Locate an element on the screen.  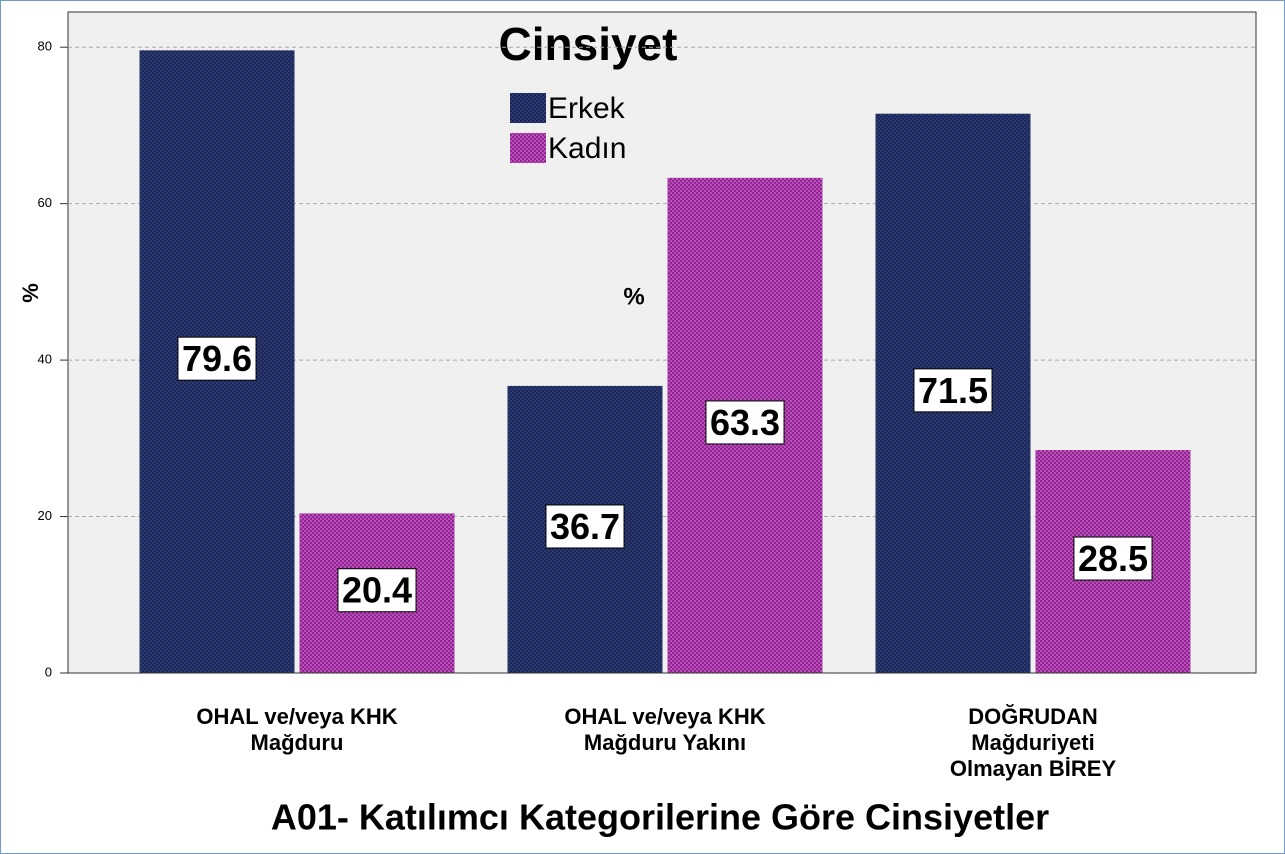
value-label: 79.6 is located at coordinates (217, 358).